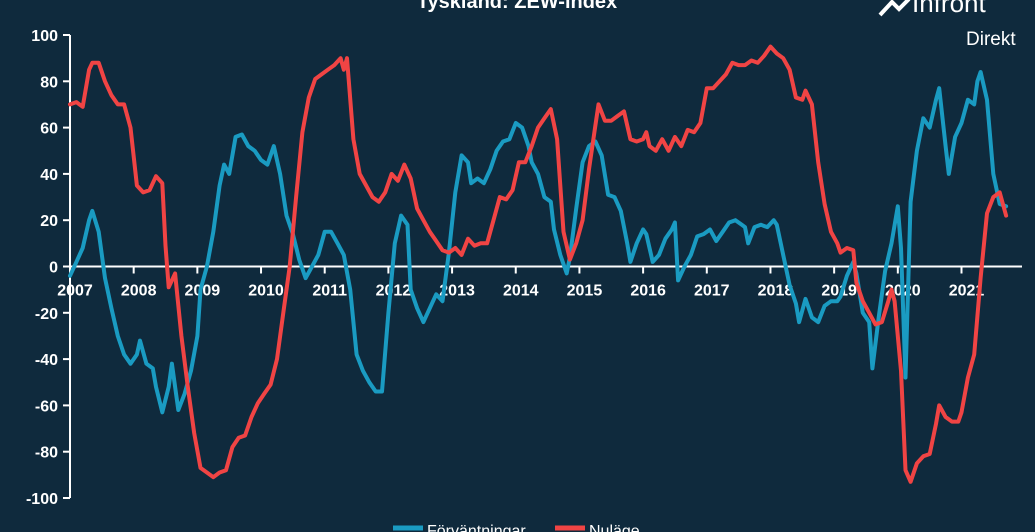 This screenshot has height=532, width=1035. I want to click on x-tick-label: 2015, so click(585, 291).